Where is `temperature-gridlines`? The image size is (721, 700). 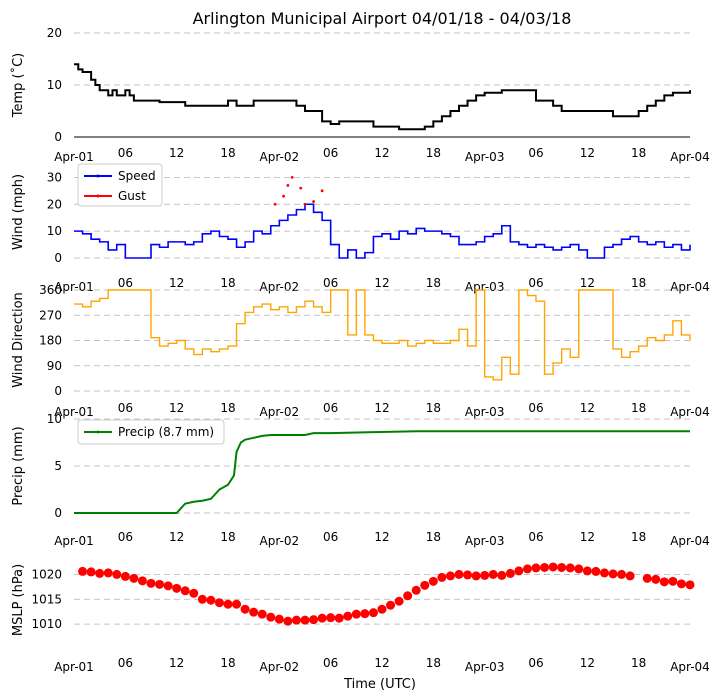
temperature-gridlines is located at coordinates (382, 85).